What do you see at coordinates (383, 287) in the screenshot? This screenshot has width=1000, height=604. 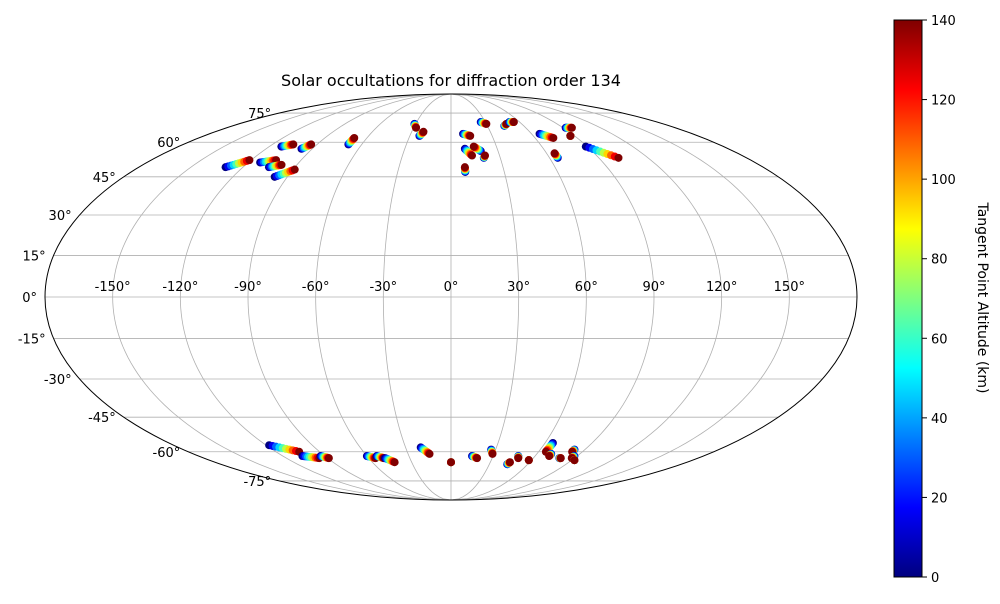 I see `longitude-tick-label: -30°` at bounding box center [383, 287].